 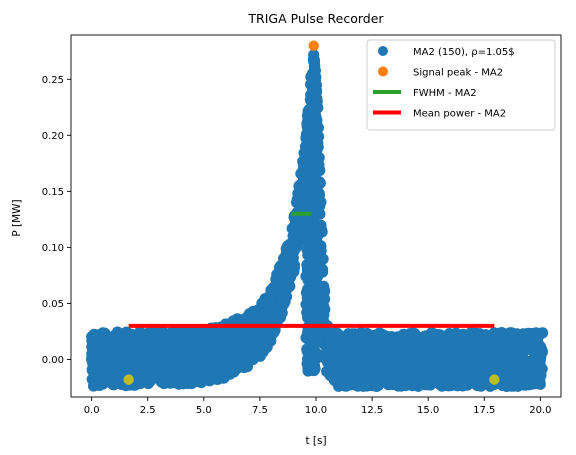 What do you see at coordinates (260, 410) in the screenshot?
I see `x-tick-label: 7.5` at bounding box center [260, 410].